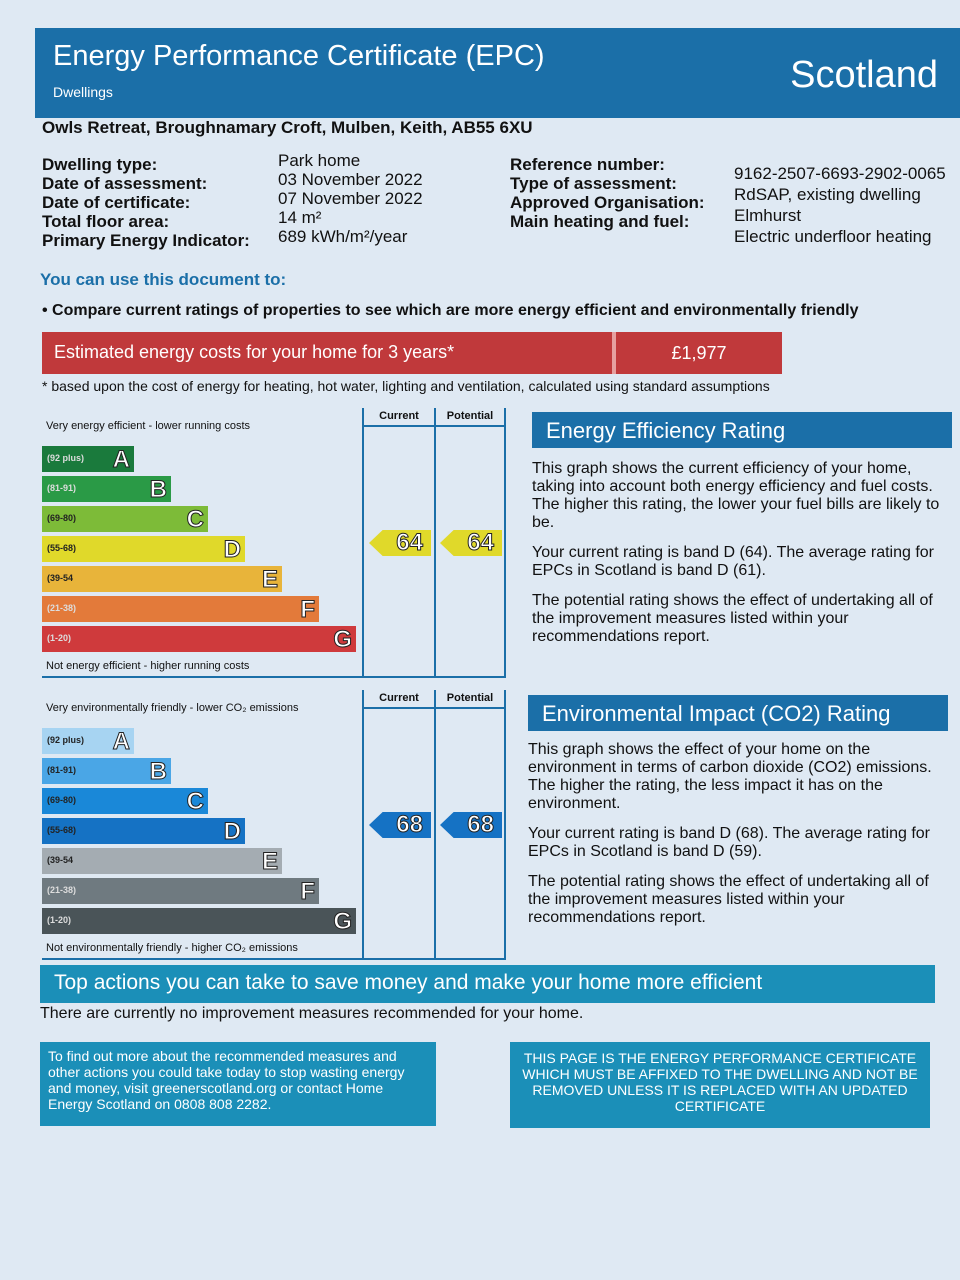 Image resolution: width=960 pixels, height=1280 pixels. I want to click on detail-label: Dwelling type:, so click(100, 164).